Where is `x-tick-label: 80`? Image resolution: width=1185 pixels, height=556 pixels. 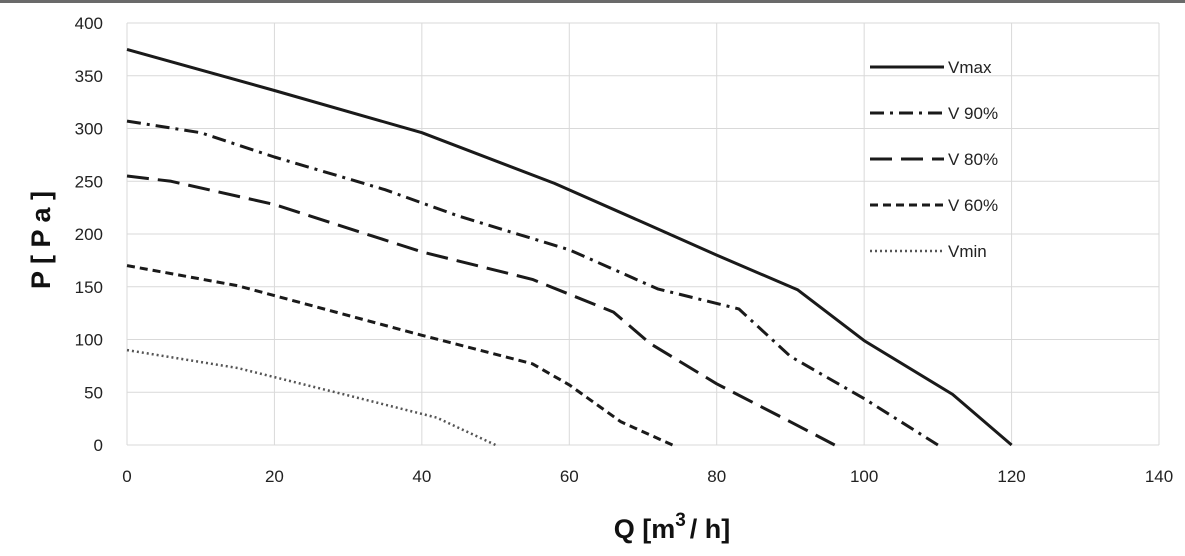 x-tick-label: 80 is located at coordinates (716, 476).